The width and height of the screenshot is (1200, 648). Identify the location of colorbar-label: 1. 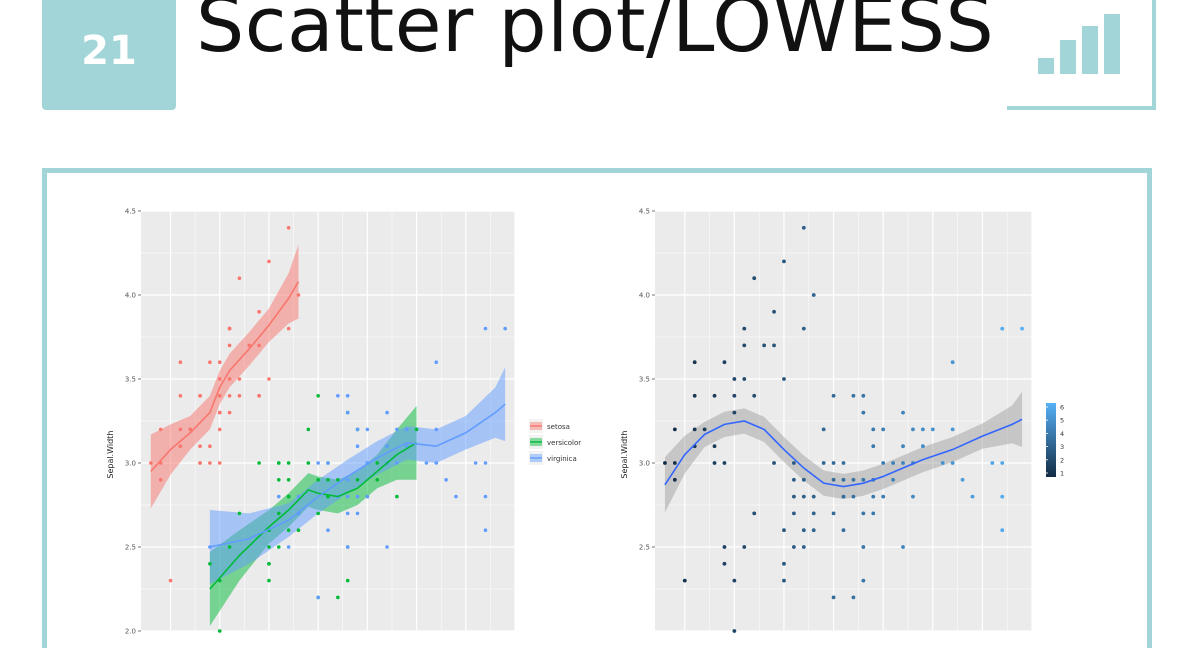
(1062, 474).